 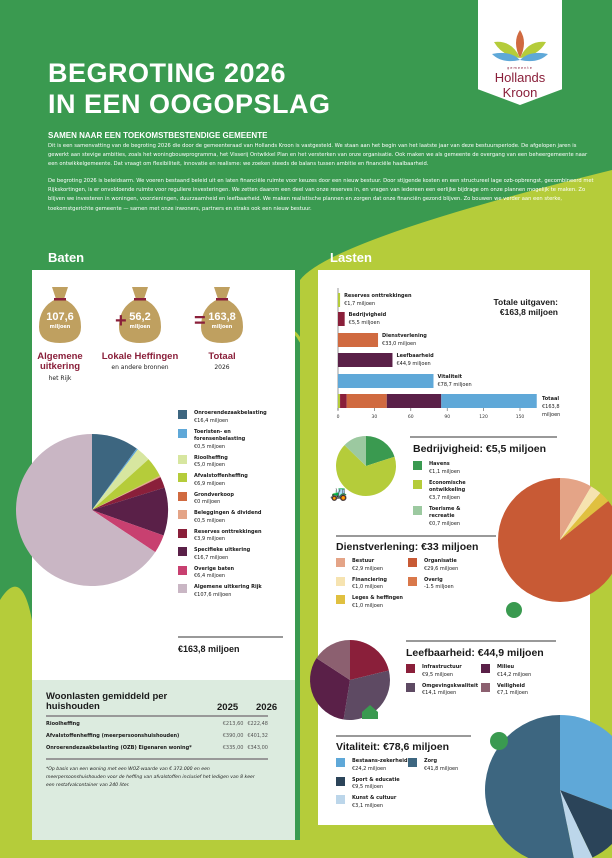 What do you see at coordinates (551, 407) in the screenshot?
I see `bar-total-label: Totaal €163,8 miljoen` at bounding box center [551, 407].